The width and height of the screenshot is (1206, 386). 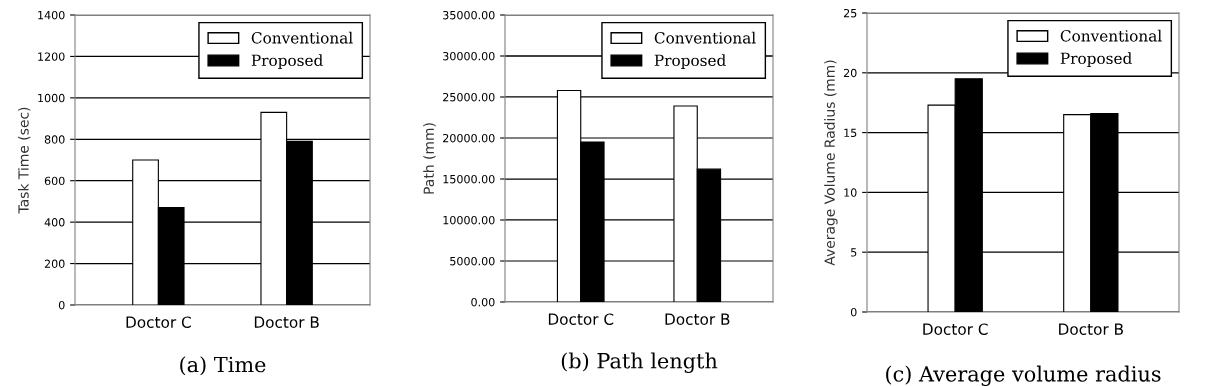 What do you see at coordinates (850, 132) in the screenshot?
I see `y-tick-label: 15` at bounding box center [850, 132].